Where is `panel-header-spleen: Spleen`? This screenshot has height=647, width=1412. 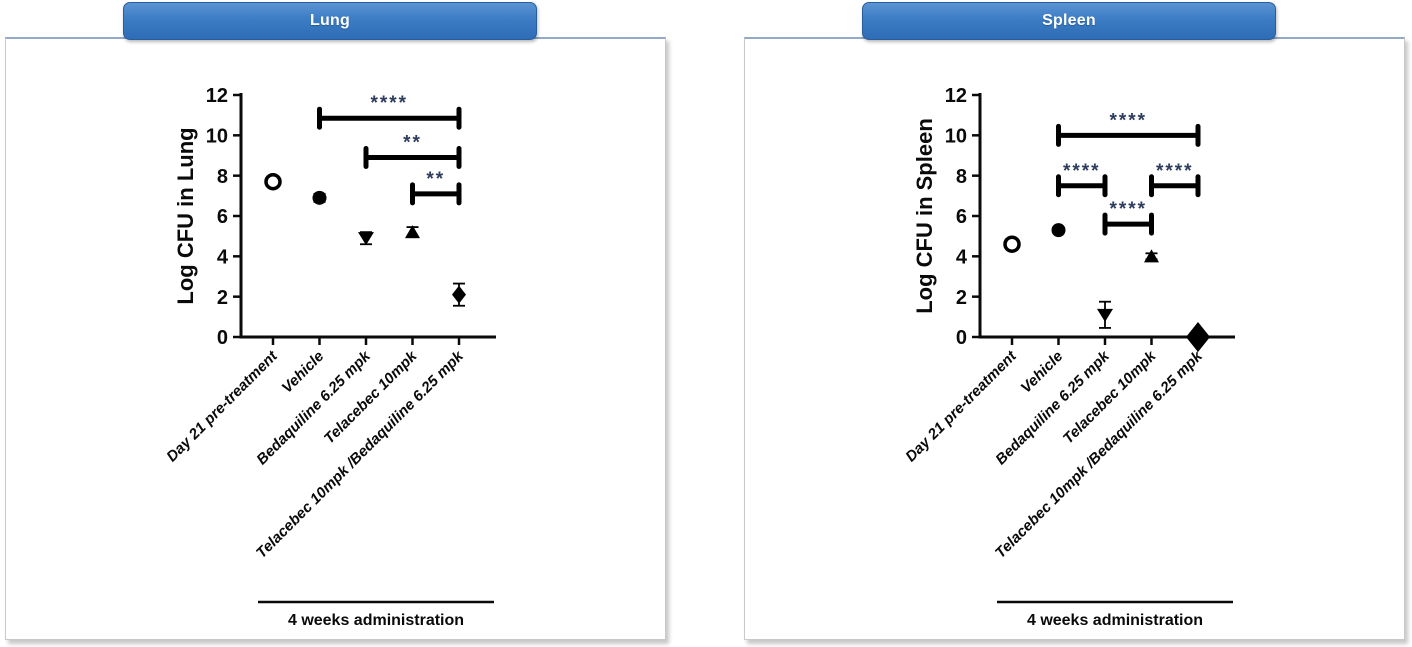
panel-header-spleen: Spleen is located at coordinates (1069, 21).